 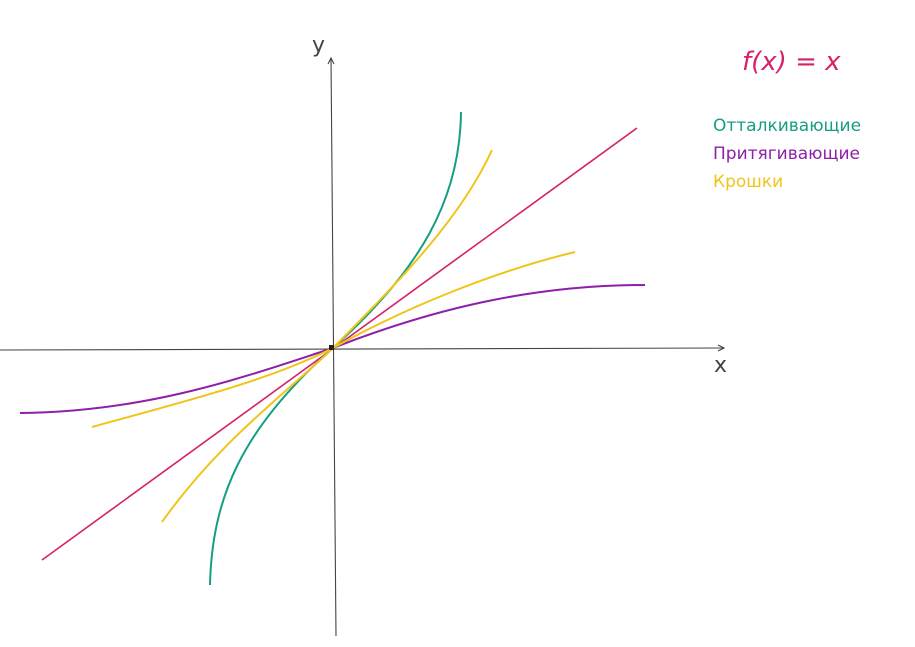 I want to click on legend: Отталкивающие Притягивающие Крошки, so click(x=787, y=154).